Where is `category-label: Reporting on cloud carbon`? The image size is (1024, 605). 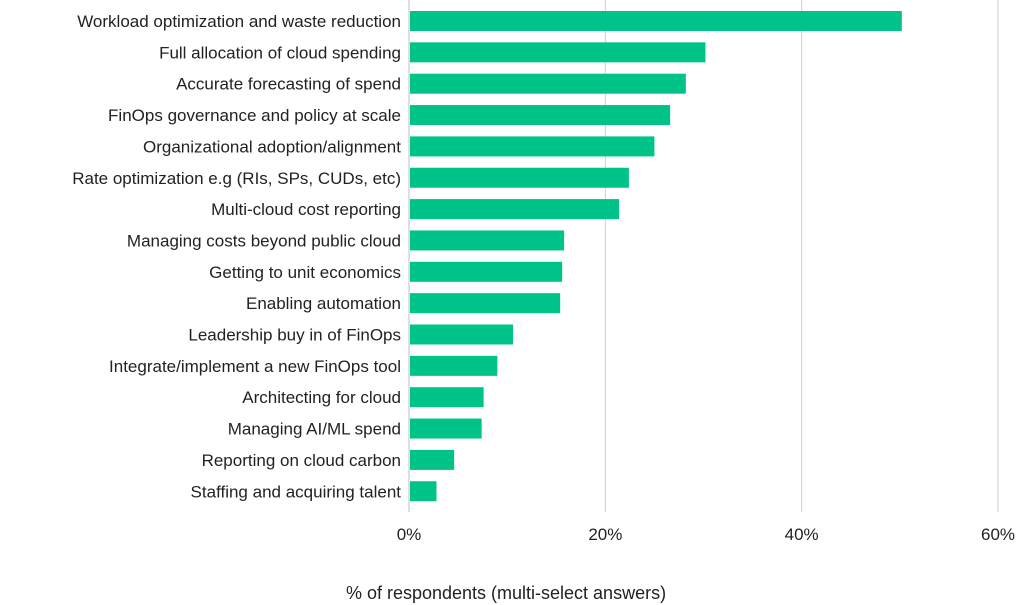 category-label: Reporting on cloud carbon is located at coordinates (301, 460).